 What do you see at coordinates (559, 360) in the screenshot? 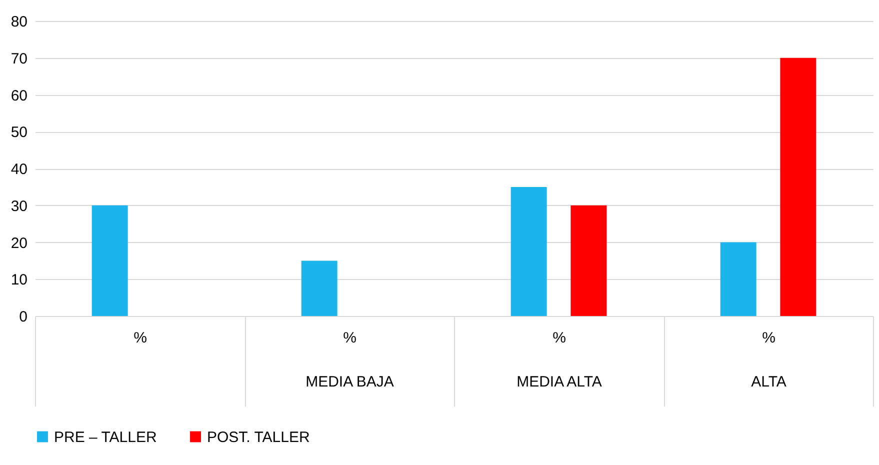
I see `category-label: % MEDIA ALTA` at bounding box center [559, 360].